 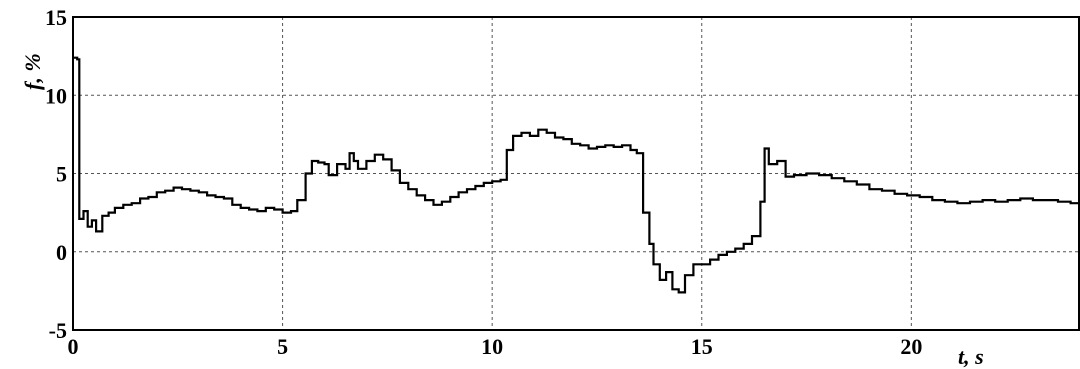 What do you see at coordinates (56, 17) in the screenshot?
I see `y-tick-label: 15` at bounding box center [56, 17].